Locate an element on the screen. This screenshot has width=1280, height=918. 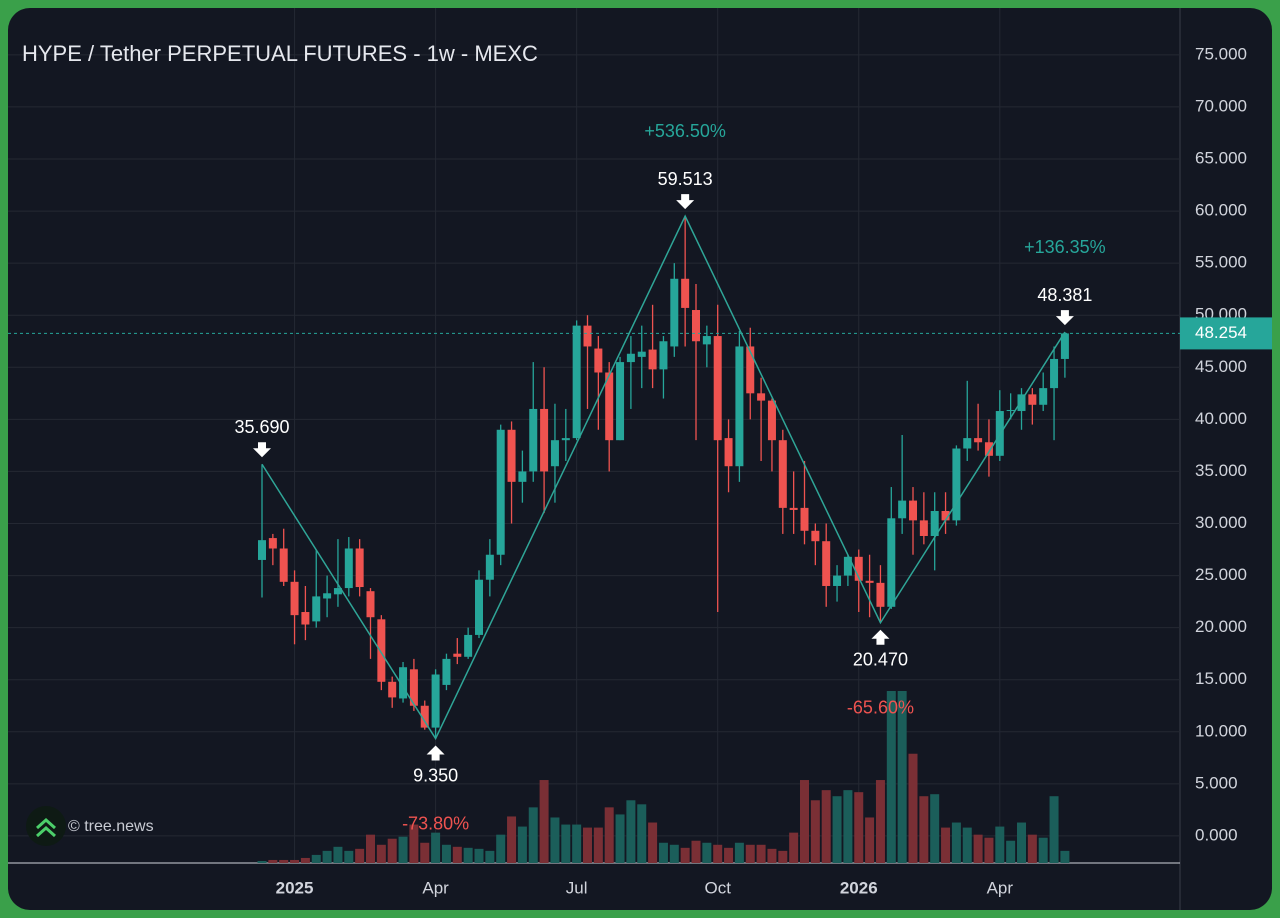
y-tick-label: 20.000 is located at coordinates (1221, 626).